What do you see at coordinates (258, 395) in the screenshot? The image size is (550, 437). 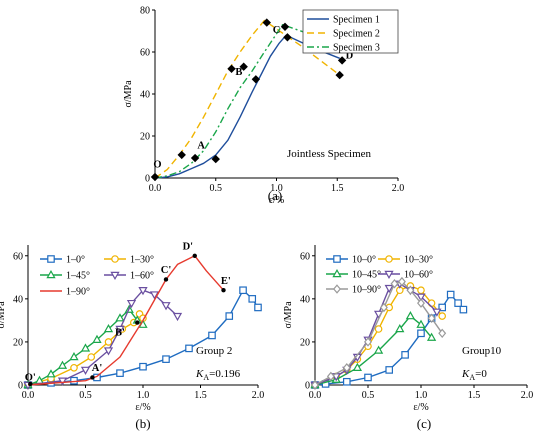 I see `x-tick-label: 2.0` at bounding box center [258, 395].